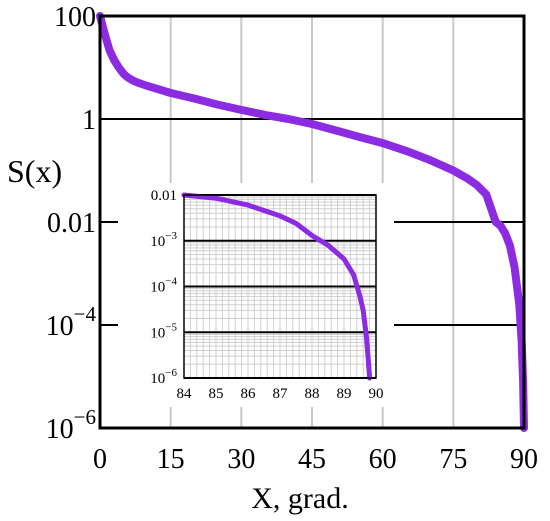 Image resolution: width=550 pixels, height=521 pixels. I want to click on inset-x-tick-label: 84, so click(185, 394).